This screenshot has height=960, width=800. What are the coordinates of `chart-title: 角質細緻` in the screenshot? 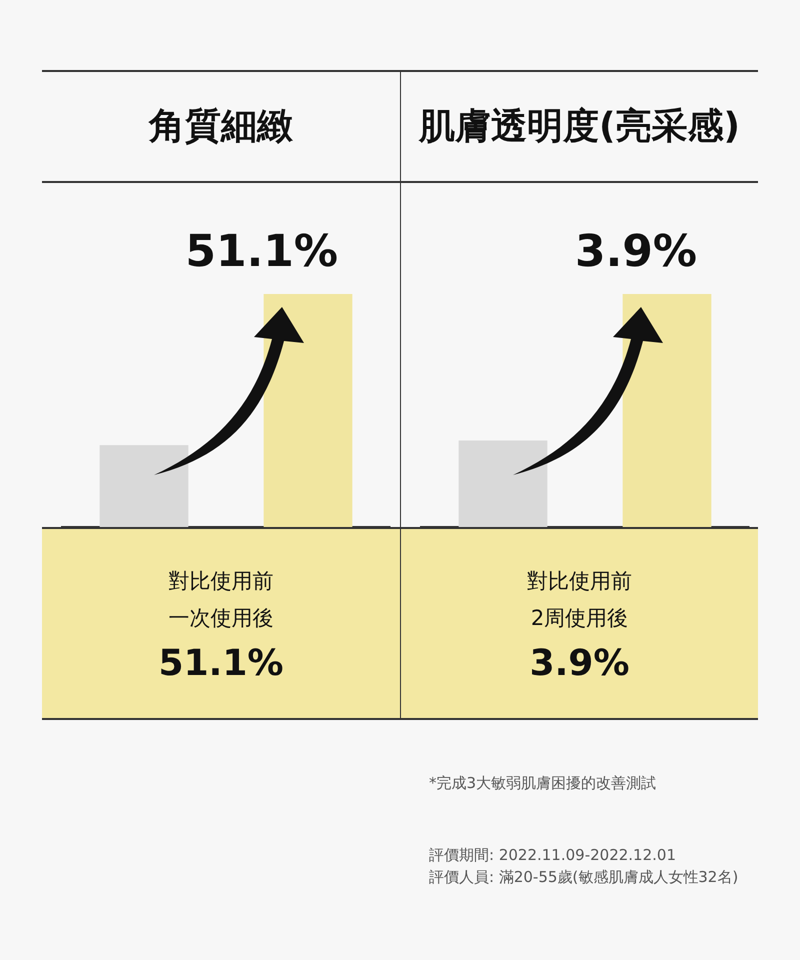 It's located at (221, 127).